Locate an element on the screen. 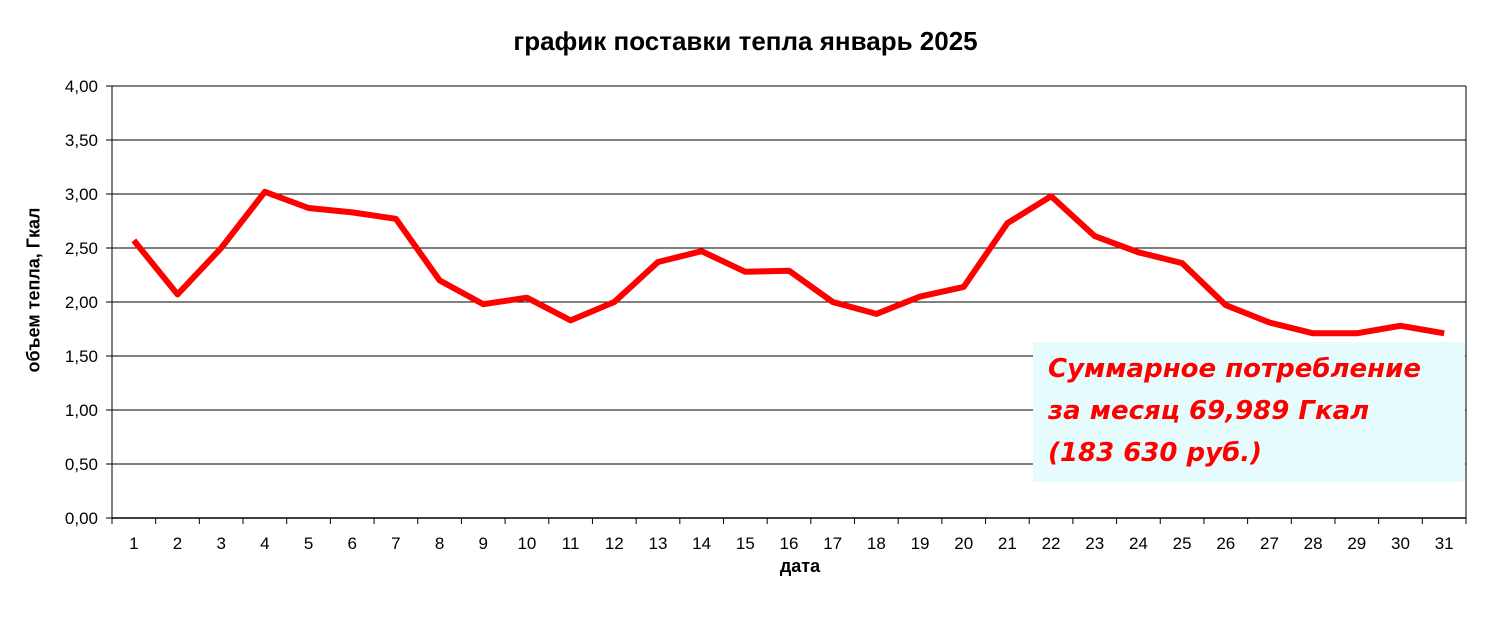  x-tick-label: 9 is located at coordinates (483, 543).